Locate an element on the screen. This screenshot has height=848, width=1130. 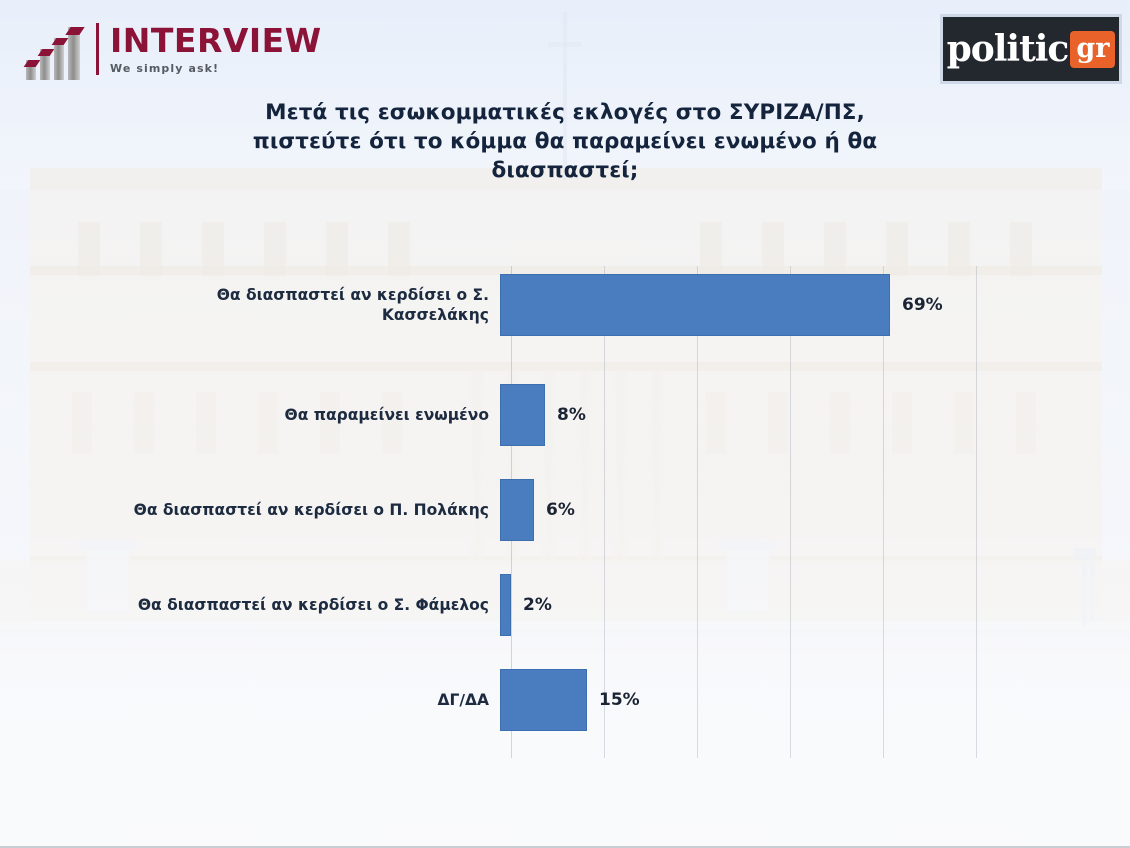
category-label-line: Κασσελάκης is located at coordinates (435, 315).